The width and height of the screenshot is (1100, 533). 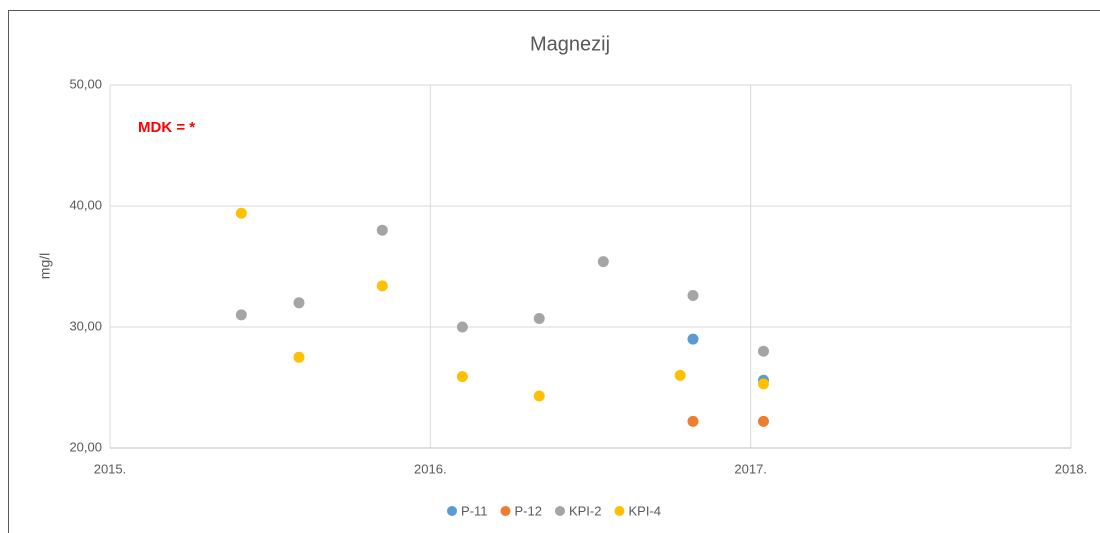 What do you see at coordinates (85, 204) in the screenshot?
I see `y-tick-label: 40,00` at bounding box center [85, 204].